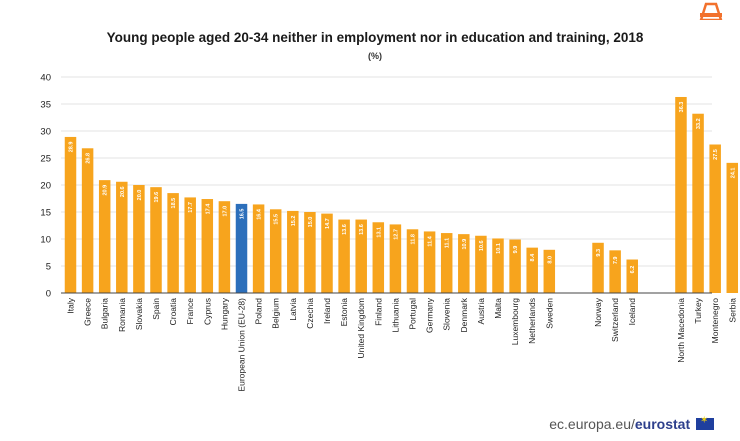 This screenshot has height=441, width=740. I want to click on data-label: 8.4, so click(533, 257).